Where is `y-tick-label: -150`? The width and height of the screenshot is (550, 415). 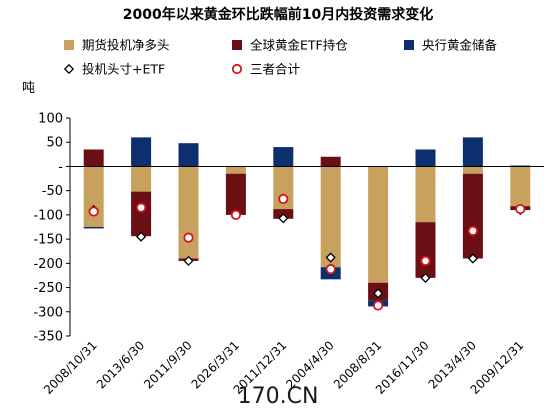 y-tick-label: -150 is located at coordinates (48, 240).